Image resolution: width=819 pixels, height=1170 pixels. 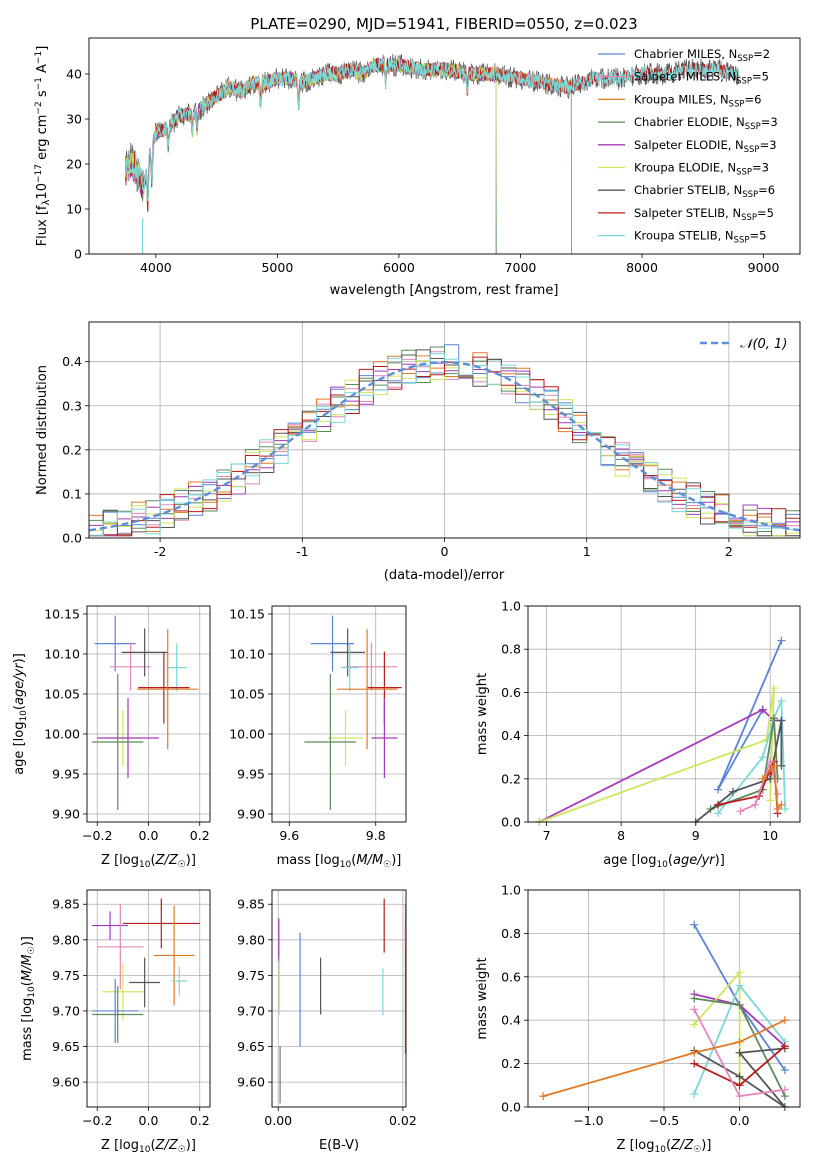 What do you see at coordinates (251, 1046) in the screenshot?
I see `y-tick-label: 9.65` at bounding box center [251, 1046].